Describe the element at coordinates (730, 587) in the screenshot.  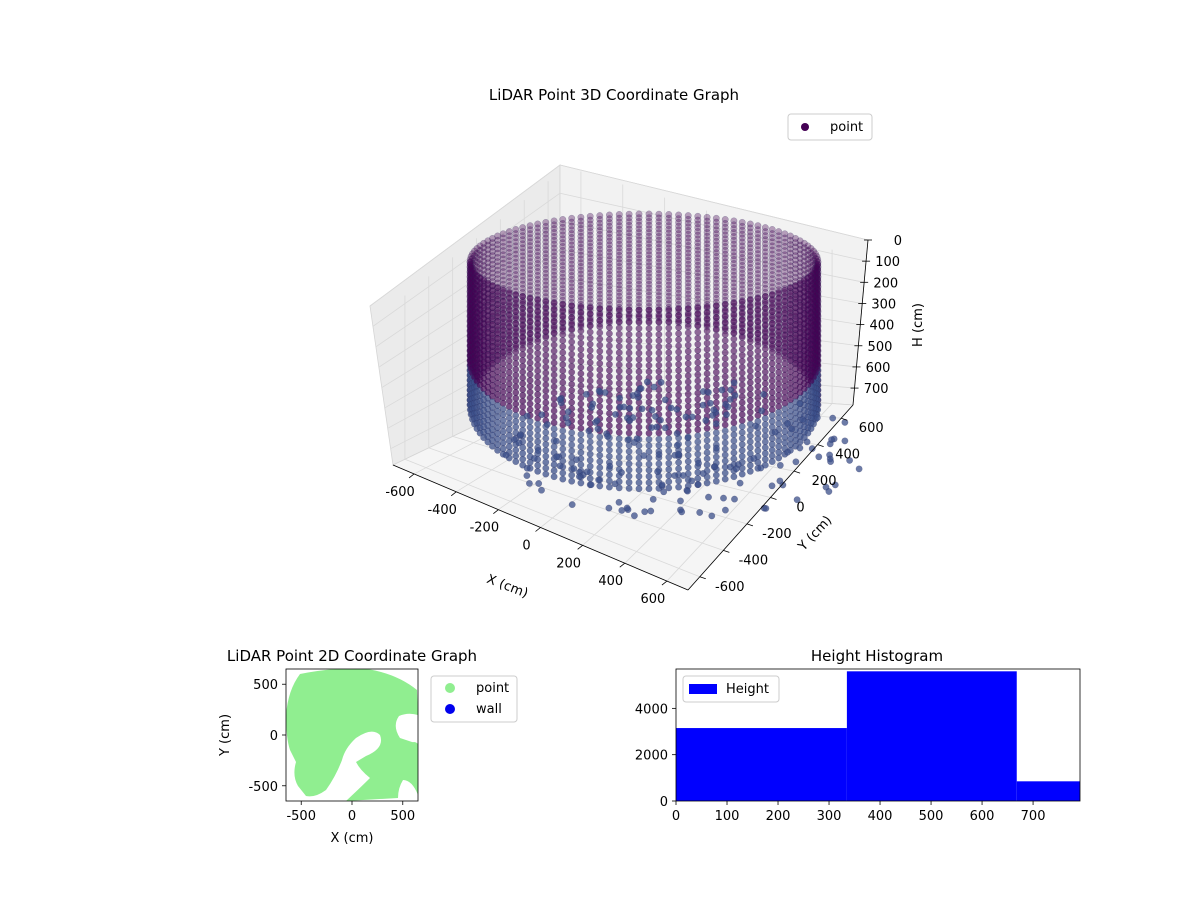
I see `chart-3d-y-tick-label: -600` at that location.